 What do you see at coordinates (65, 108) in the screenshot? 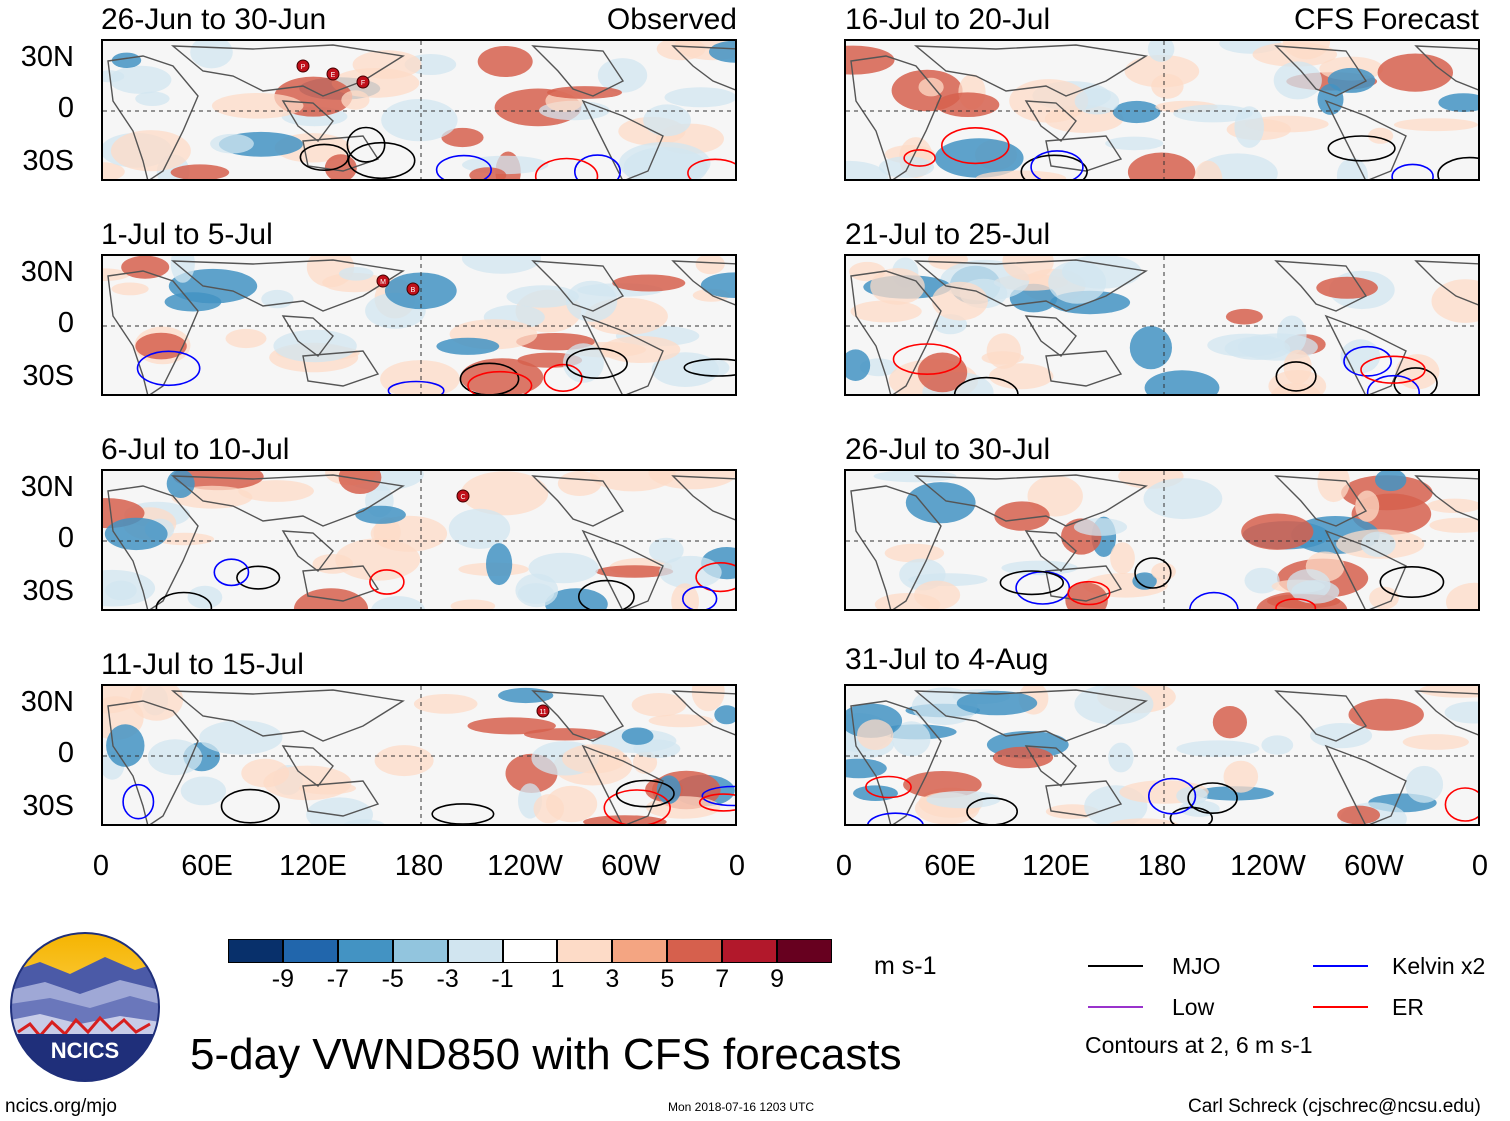
I see `lat-tick-label: 0` at bounding box center [65, 108].